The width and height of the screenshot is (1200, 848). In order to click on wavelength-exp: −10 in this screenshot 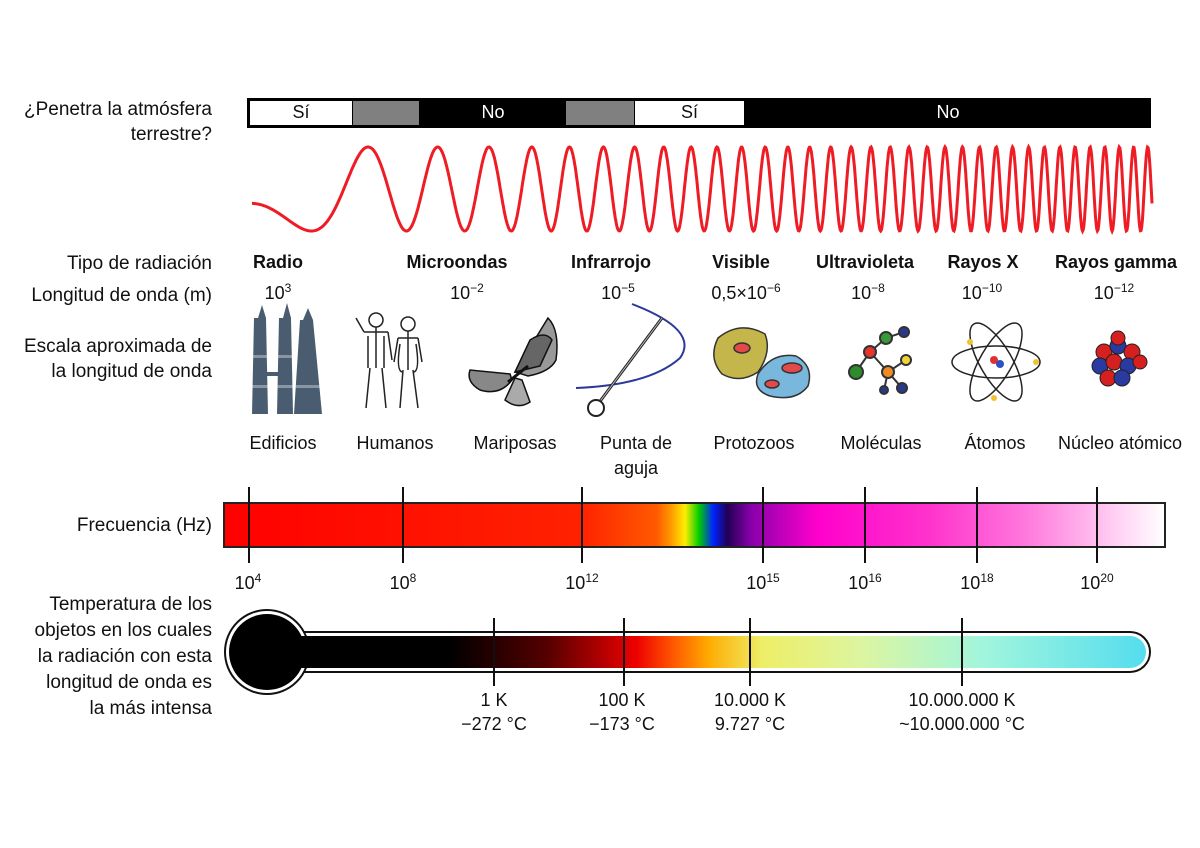, I will do `click(992, 288)`.